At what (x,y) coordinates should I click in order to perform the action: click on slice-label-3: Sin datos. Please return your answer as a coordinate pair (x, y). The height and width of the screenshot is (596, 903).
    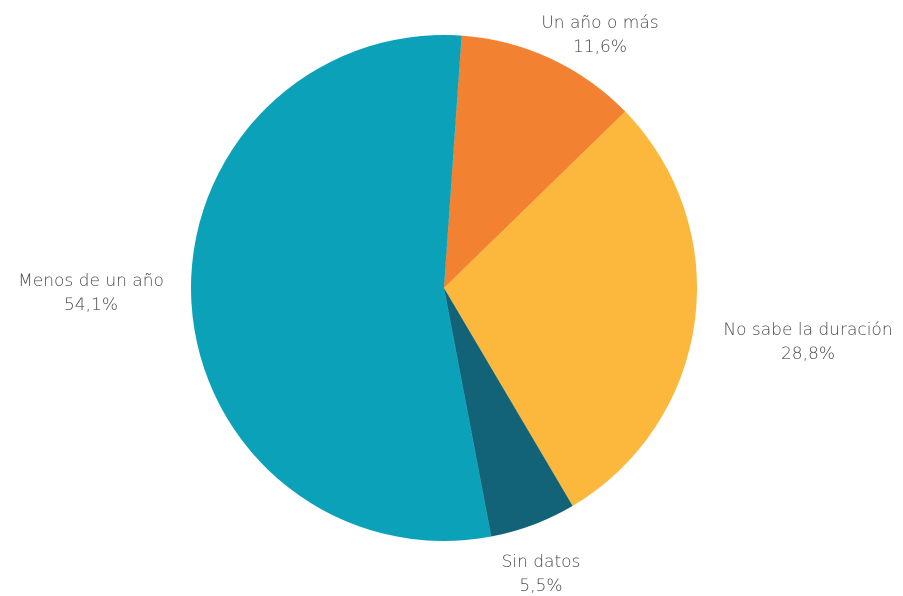
    Looking at the image, I should click on (541, 562).